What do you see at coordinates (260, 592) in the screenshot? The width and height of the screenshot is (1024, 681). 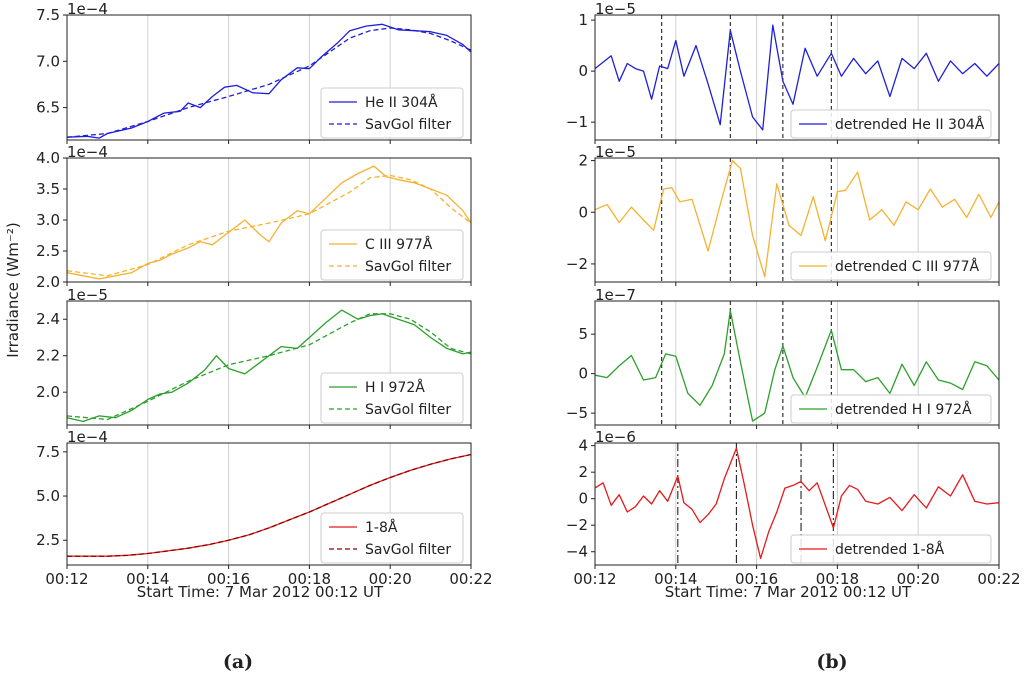 I see `x-axis-label-a: Start Time: 7 Mar 2012 00:12 UT` at bounding box center [260, 592].